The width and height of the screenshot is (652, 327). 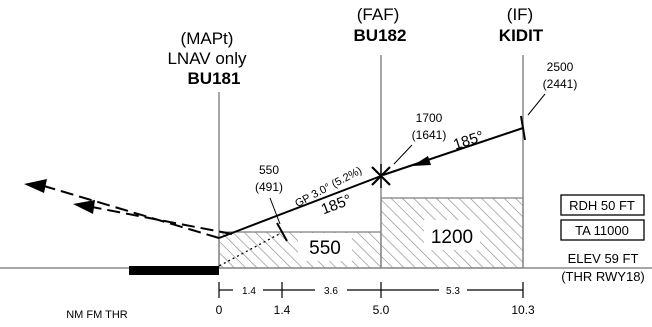 I want to click on intermediate-course-label: 185°, so click(x=468, y=141).